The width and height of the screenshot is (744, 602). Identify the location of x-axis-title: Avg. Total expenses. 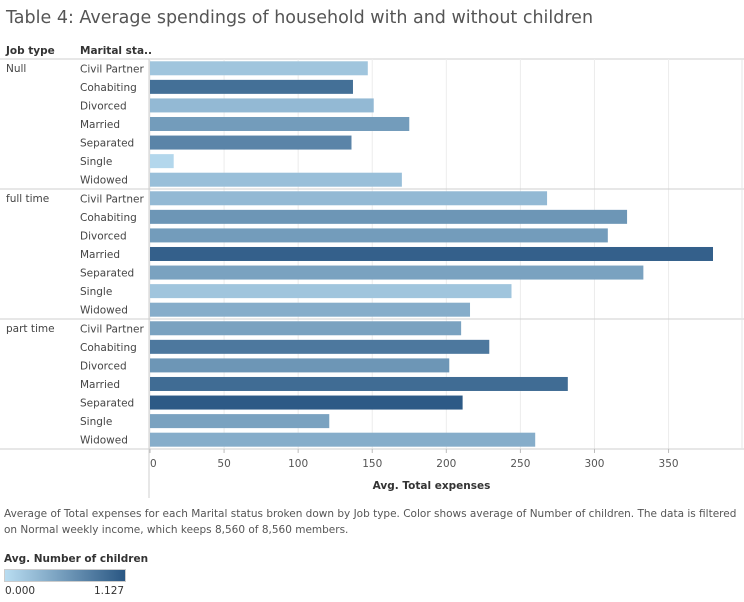
(432, 486).